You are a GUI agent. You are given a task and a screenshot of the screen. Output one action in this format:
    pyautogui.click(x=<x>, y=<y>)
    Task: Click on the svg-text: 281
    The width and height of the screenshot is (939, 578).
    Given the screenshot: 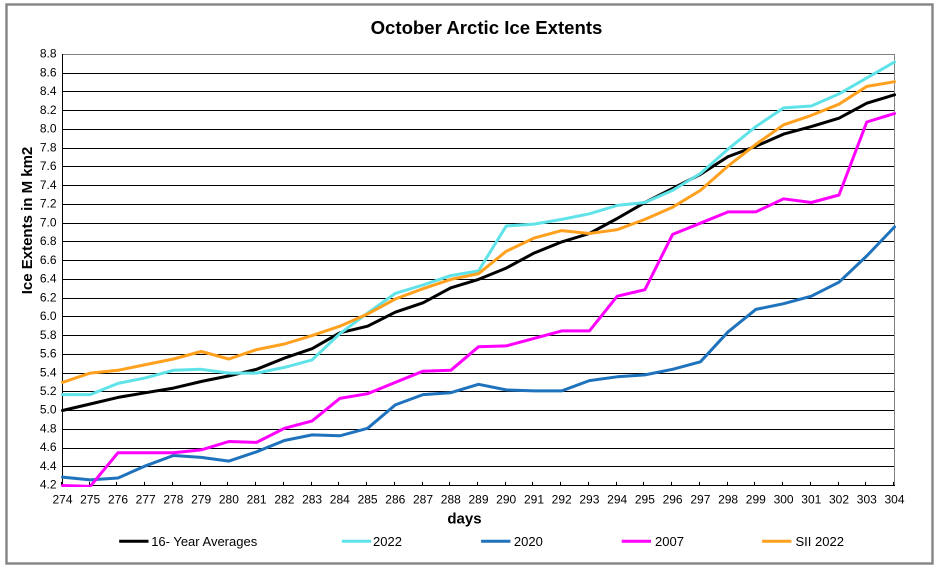 What is the action you would take?
    pyautogui.click(x=257, y=500)
    